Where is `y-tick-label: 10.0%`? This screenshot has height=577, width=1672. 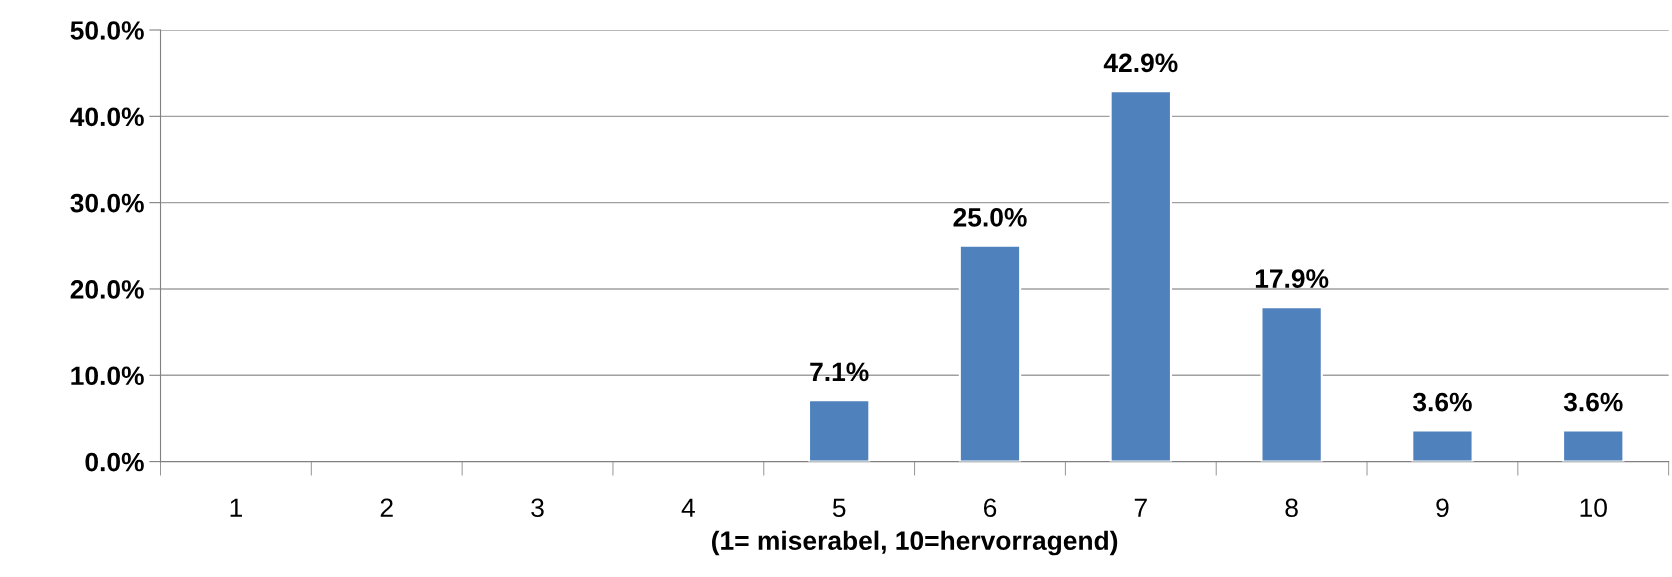 y-tick-label: 10.0% is located at coordinates (107, 376).